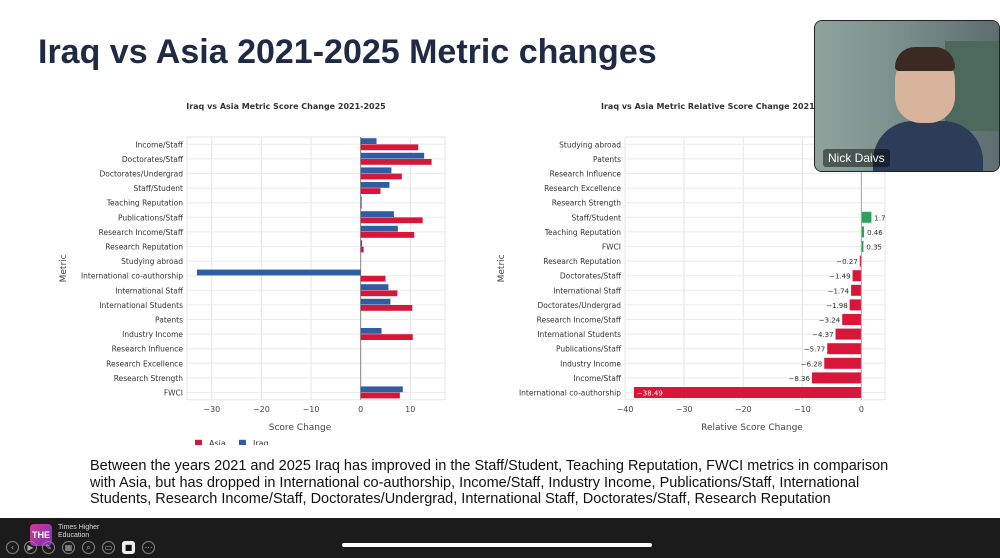  I want to click on y-tick-label: Doctorates/Staff, so click(591, 276).